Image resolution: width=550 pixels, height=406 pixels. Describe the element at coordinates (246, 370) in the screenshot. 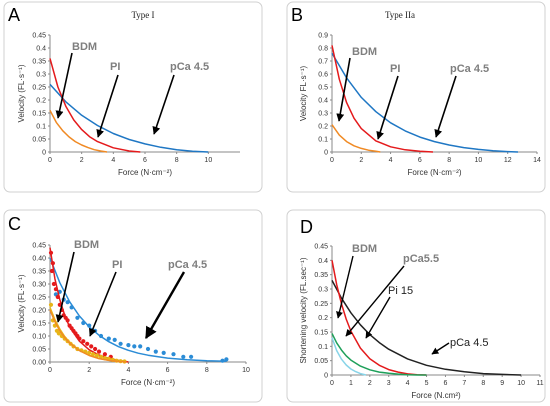

I see `panel-c-x-tick-label: 10` at that location.